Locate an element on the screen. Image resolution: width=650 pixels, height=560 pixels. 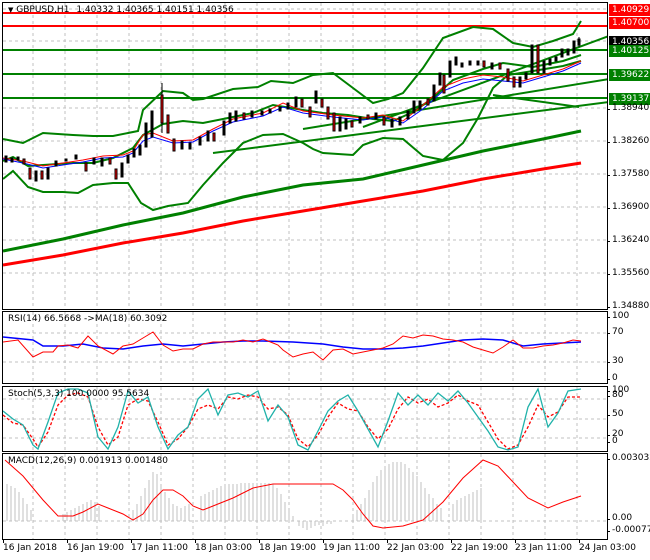
price-tick: 1.38260 is located at coordinates (627, 141).